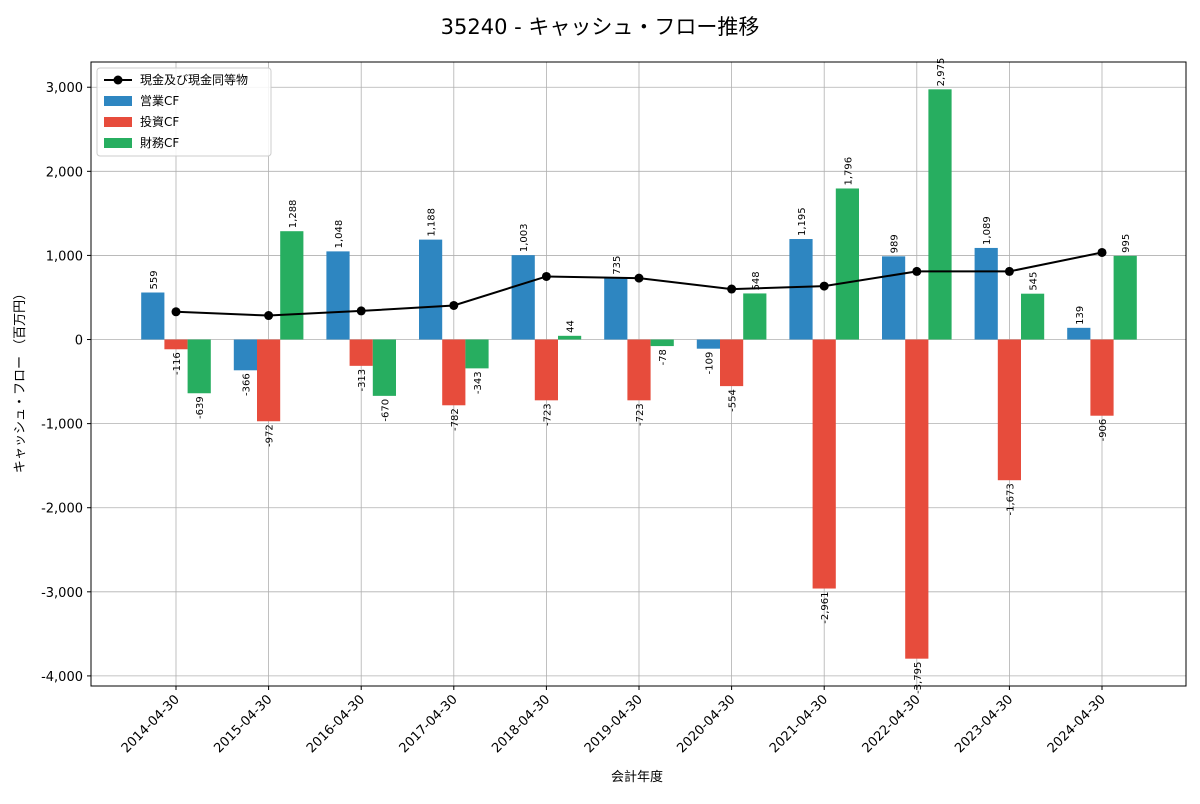  I want to click on data-label: -109, so click(709, 363).